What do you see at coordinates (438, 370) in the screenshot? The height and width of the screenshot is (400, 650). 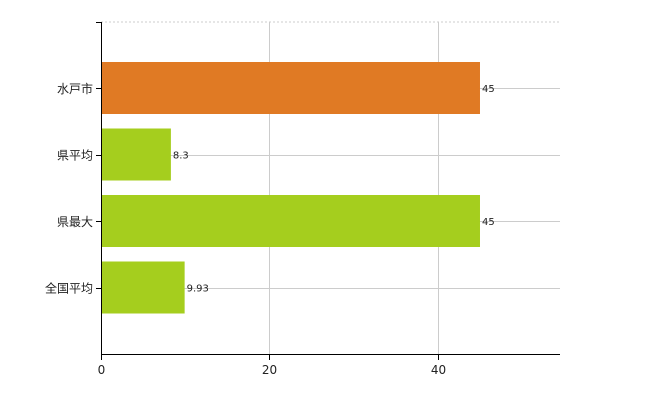 I see `x-tick-label-2: 40` at bounding box center [438, 370].